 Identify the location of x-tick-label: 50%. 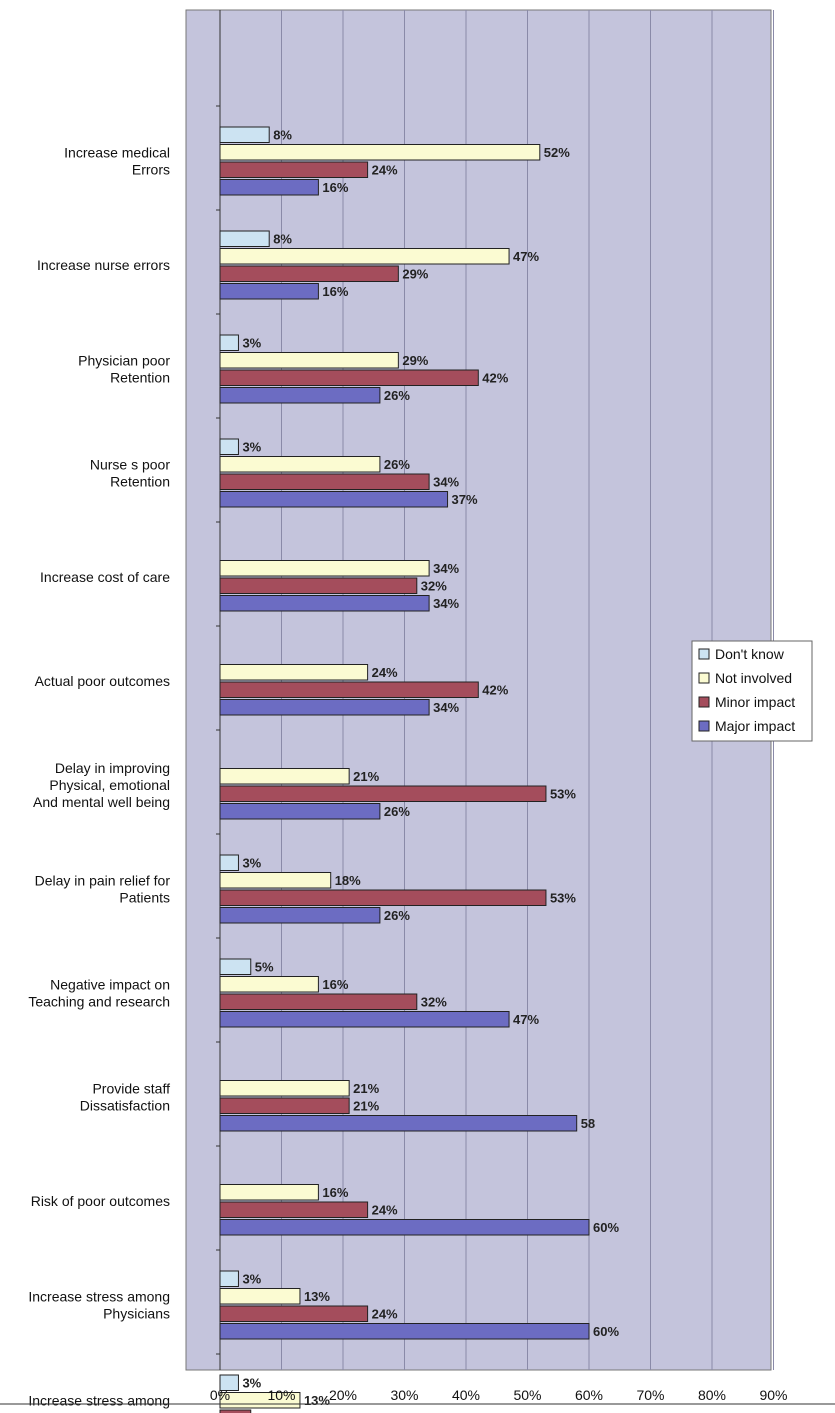
(527, 1395).